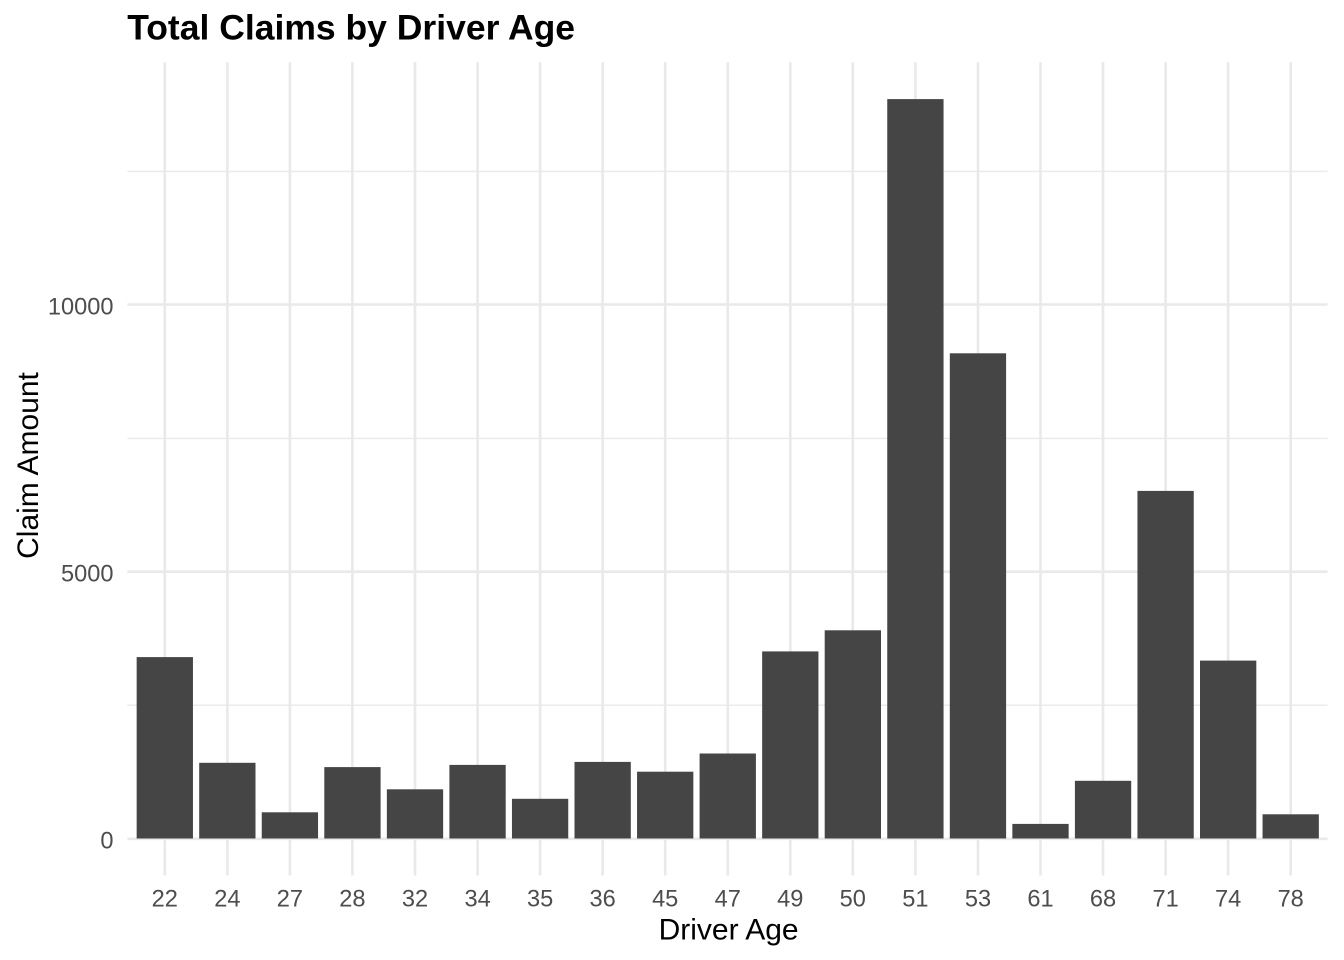 Image resolution: width=1344 pixels, height=960 pixels. What do you see at coordinates (790, 900) in the screenshot?
I see `svg-text: 49` at bounding box center [790, 900].